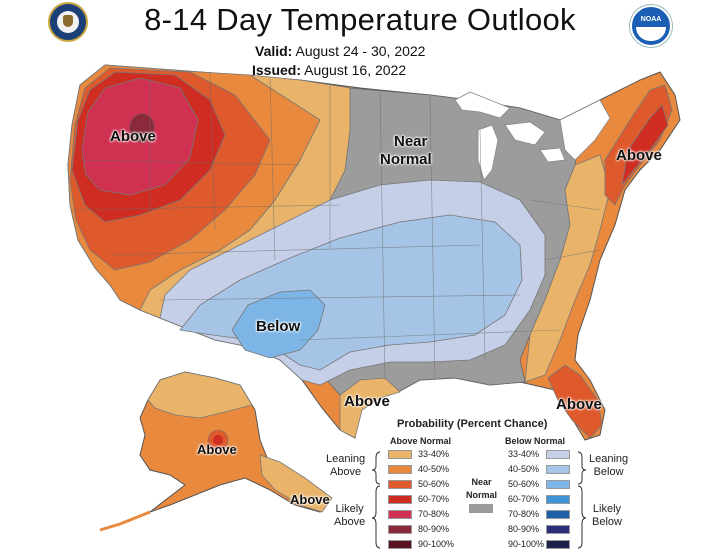  What do you see at coordinates (585, 130) in the screenshot?
I see `canada-gap` at bounding box center [585, 130].